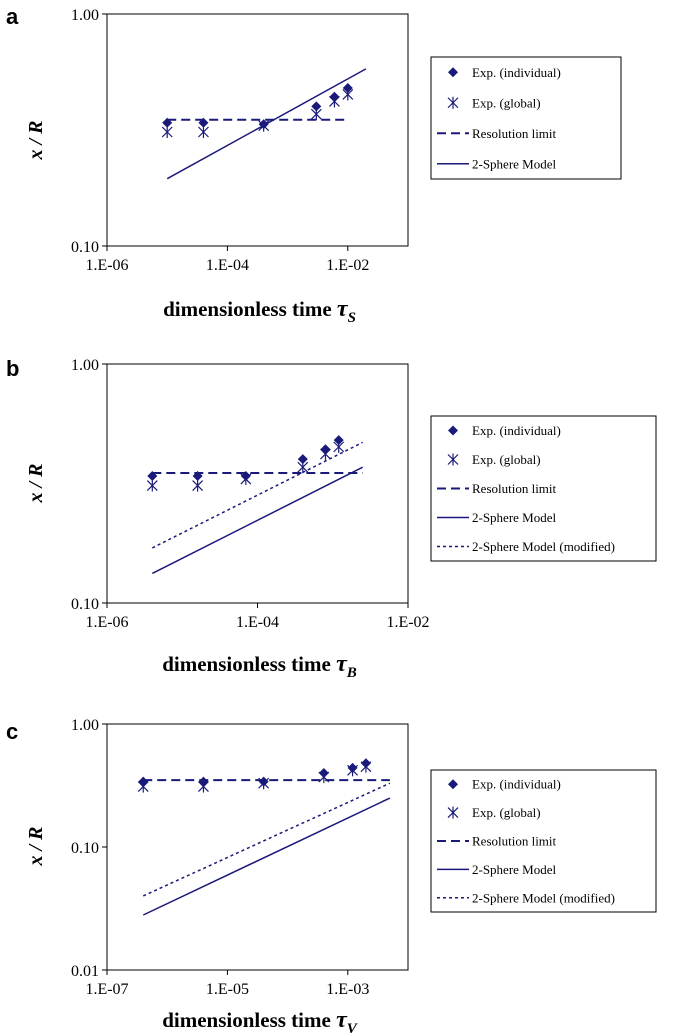 The width and height of the screenshot is (676, 1034). I want to click on x-tick-label: 1.E-05, so click(227, 989).